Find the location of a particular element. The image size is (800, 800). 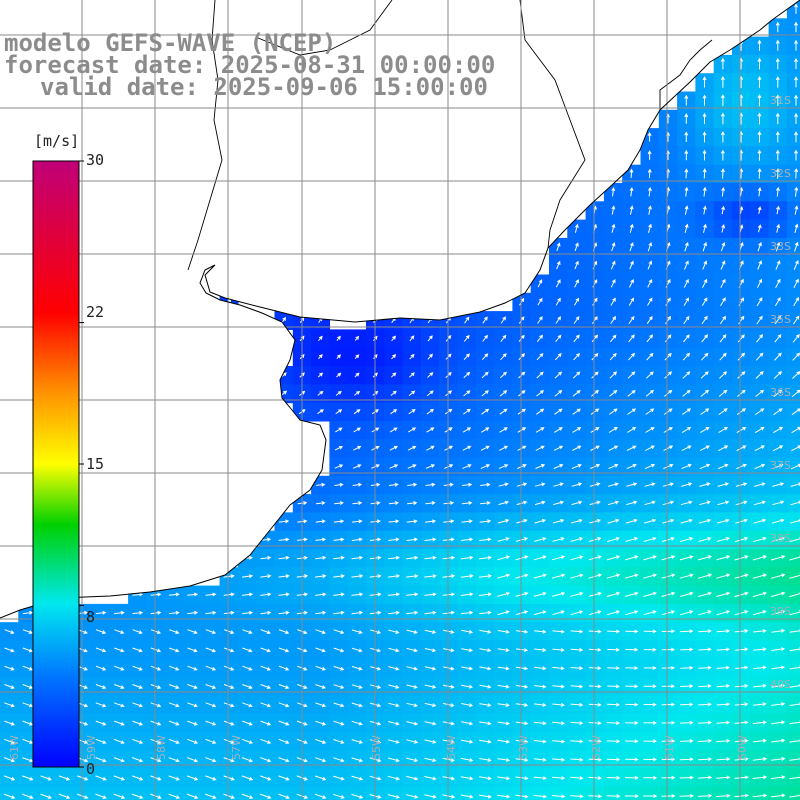

longitude-label: 58W is located at coordinates (161, 747).